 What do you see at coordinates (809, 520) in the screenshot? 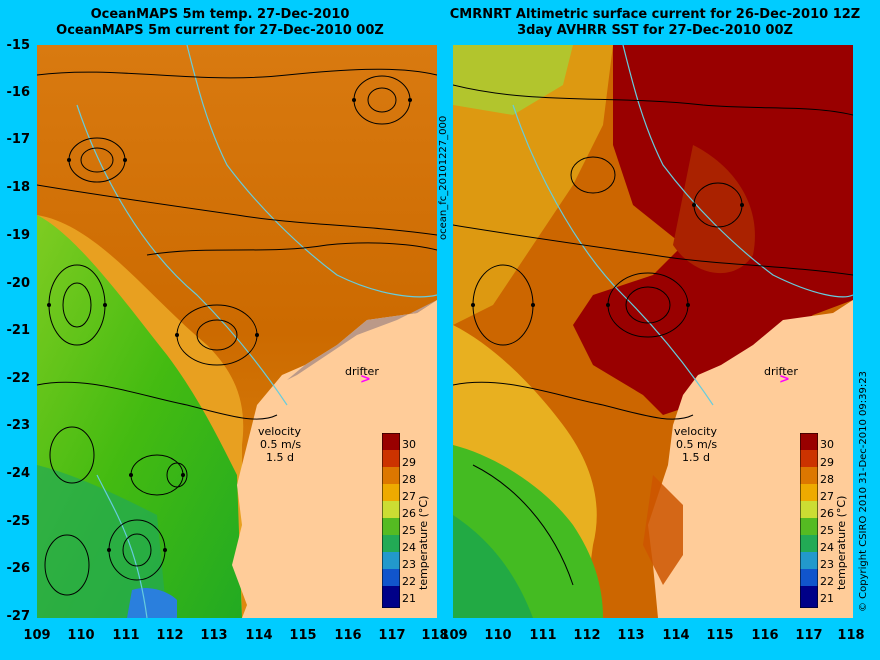
I see `temperature-colorbar-right` at bounding box center [809, 520].